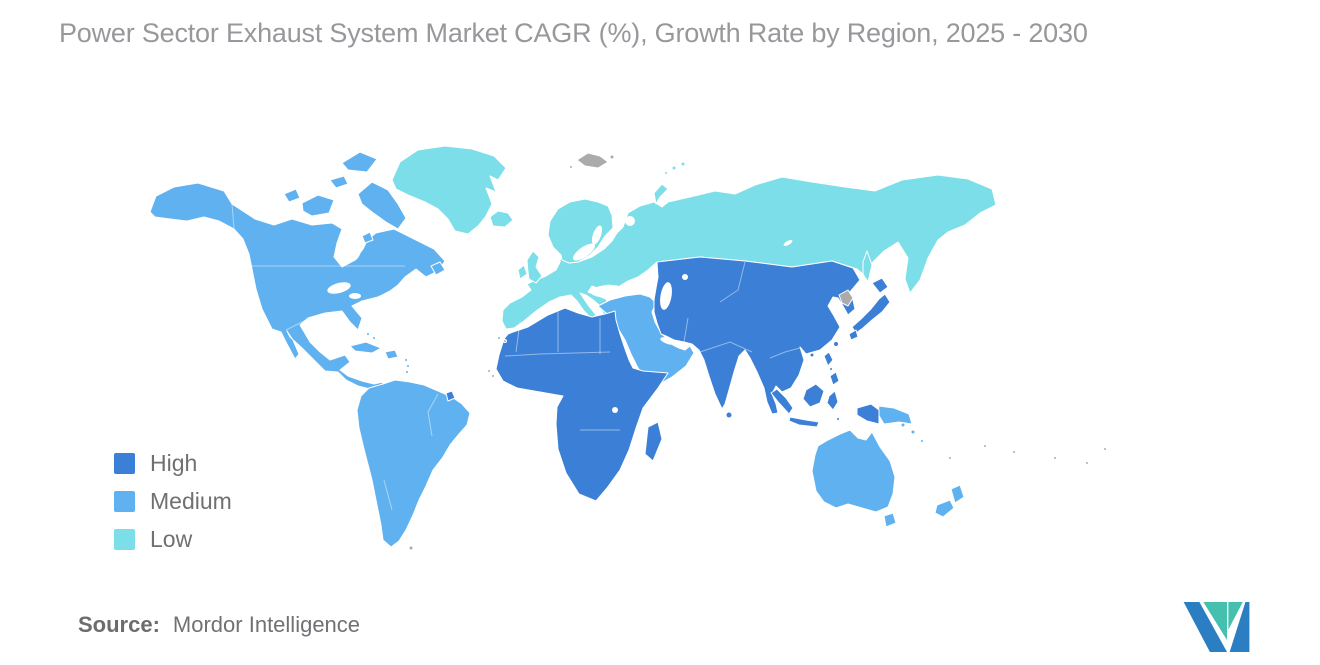 The height and width of the screenshot is (665, 1320). I want to click on legend-label-medium: Medium, so click(191, 500).